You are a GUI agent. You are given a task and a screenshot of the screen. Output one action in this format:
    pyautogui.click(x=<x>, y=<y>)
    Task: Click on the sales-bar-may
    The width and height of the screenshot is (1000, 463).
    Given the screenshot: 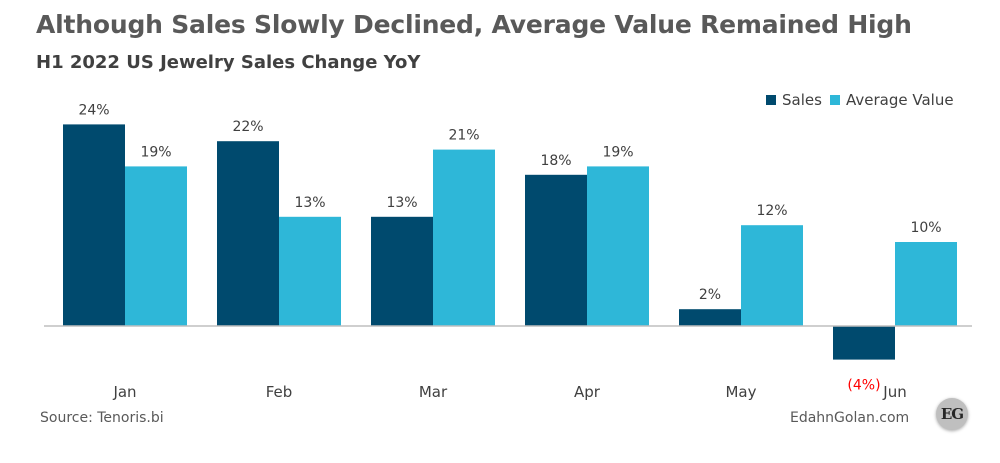 What is the action you would take?
    pyautogui.click(x=710, y=317)
    